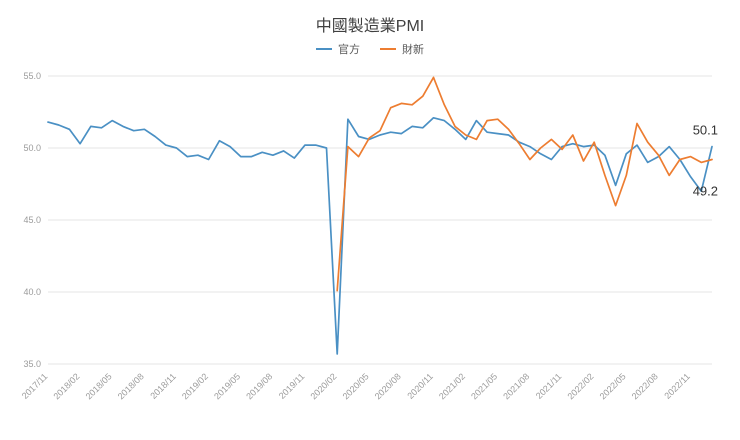 Image resolution: width=740 pixels, height=440 pixels. I want to click on y-axis-tick-label: 35.0, so click(32, 364).